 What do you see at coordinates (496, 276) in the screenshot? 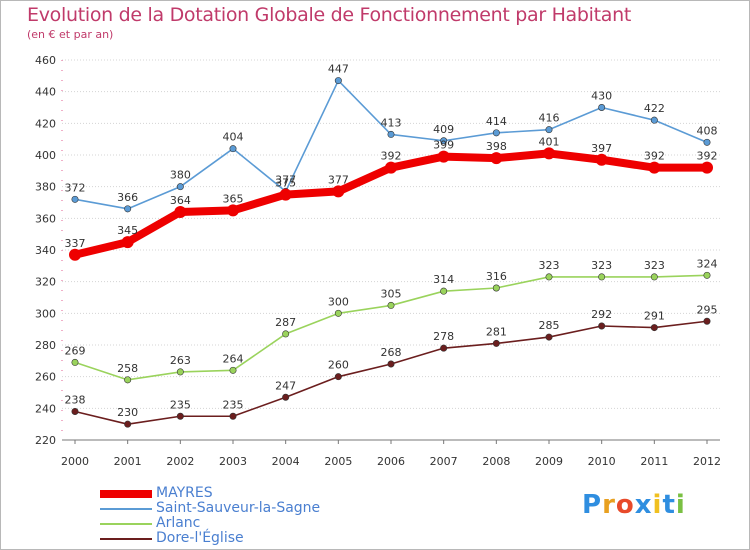
I see `data-label-arlanc: 316` at bounding box center [496, 276].